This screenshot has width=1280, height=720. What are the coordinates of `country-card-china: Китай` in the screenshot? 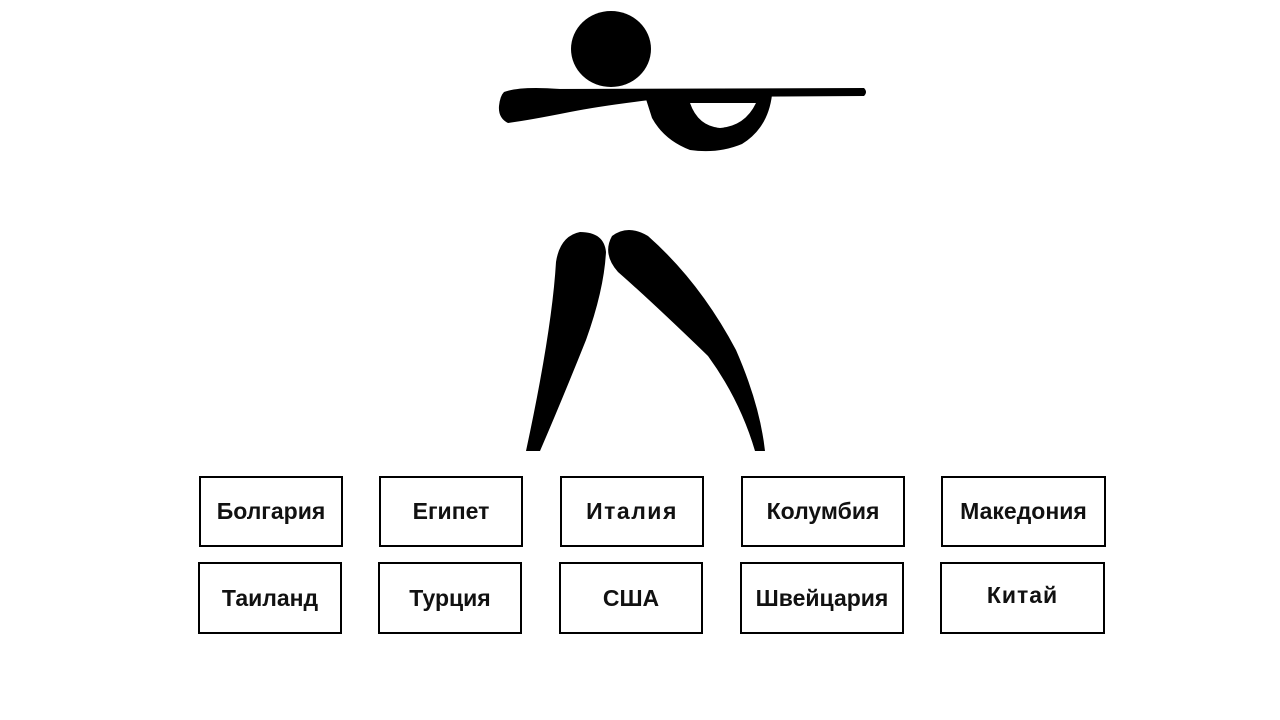 It's located at (1022, 598).